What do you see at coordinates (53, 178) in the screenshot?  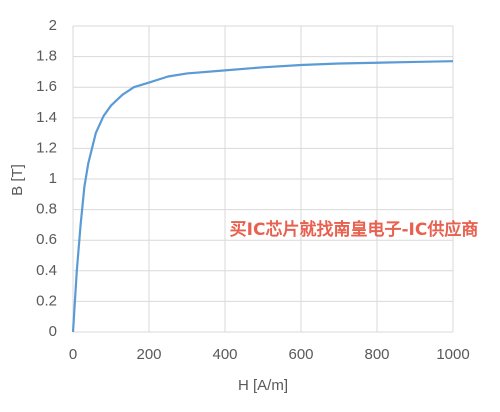 I see `y-tick-label: 1` at bounding box center [53, 178].